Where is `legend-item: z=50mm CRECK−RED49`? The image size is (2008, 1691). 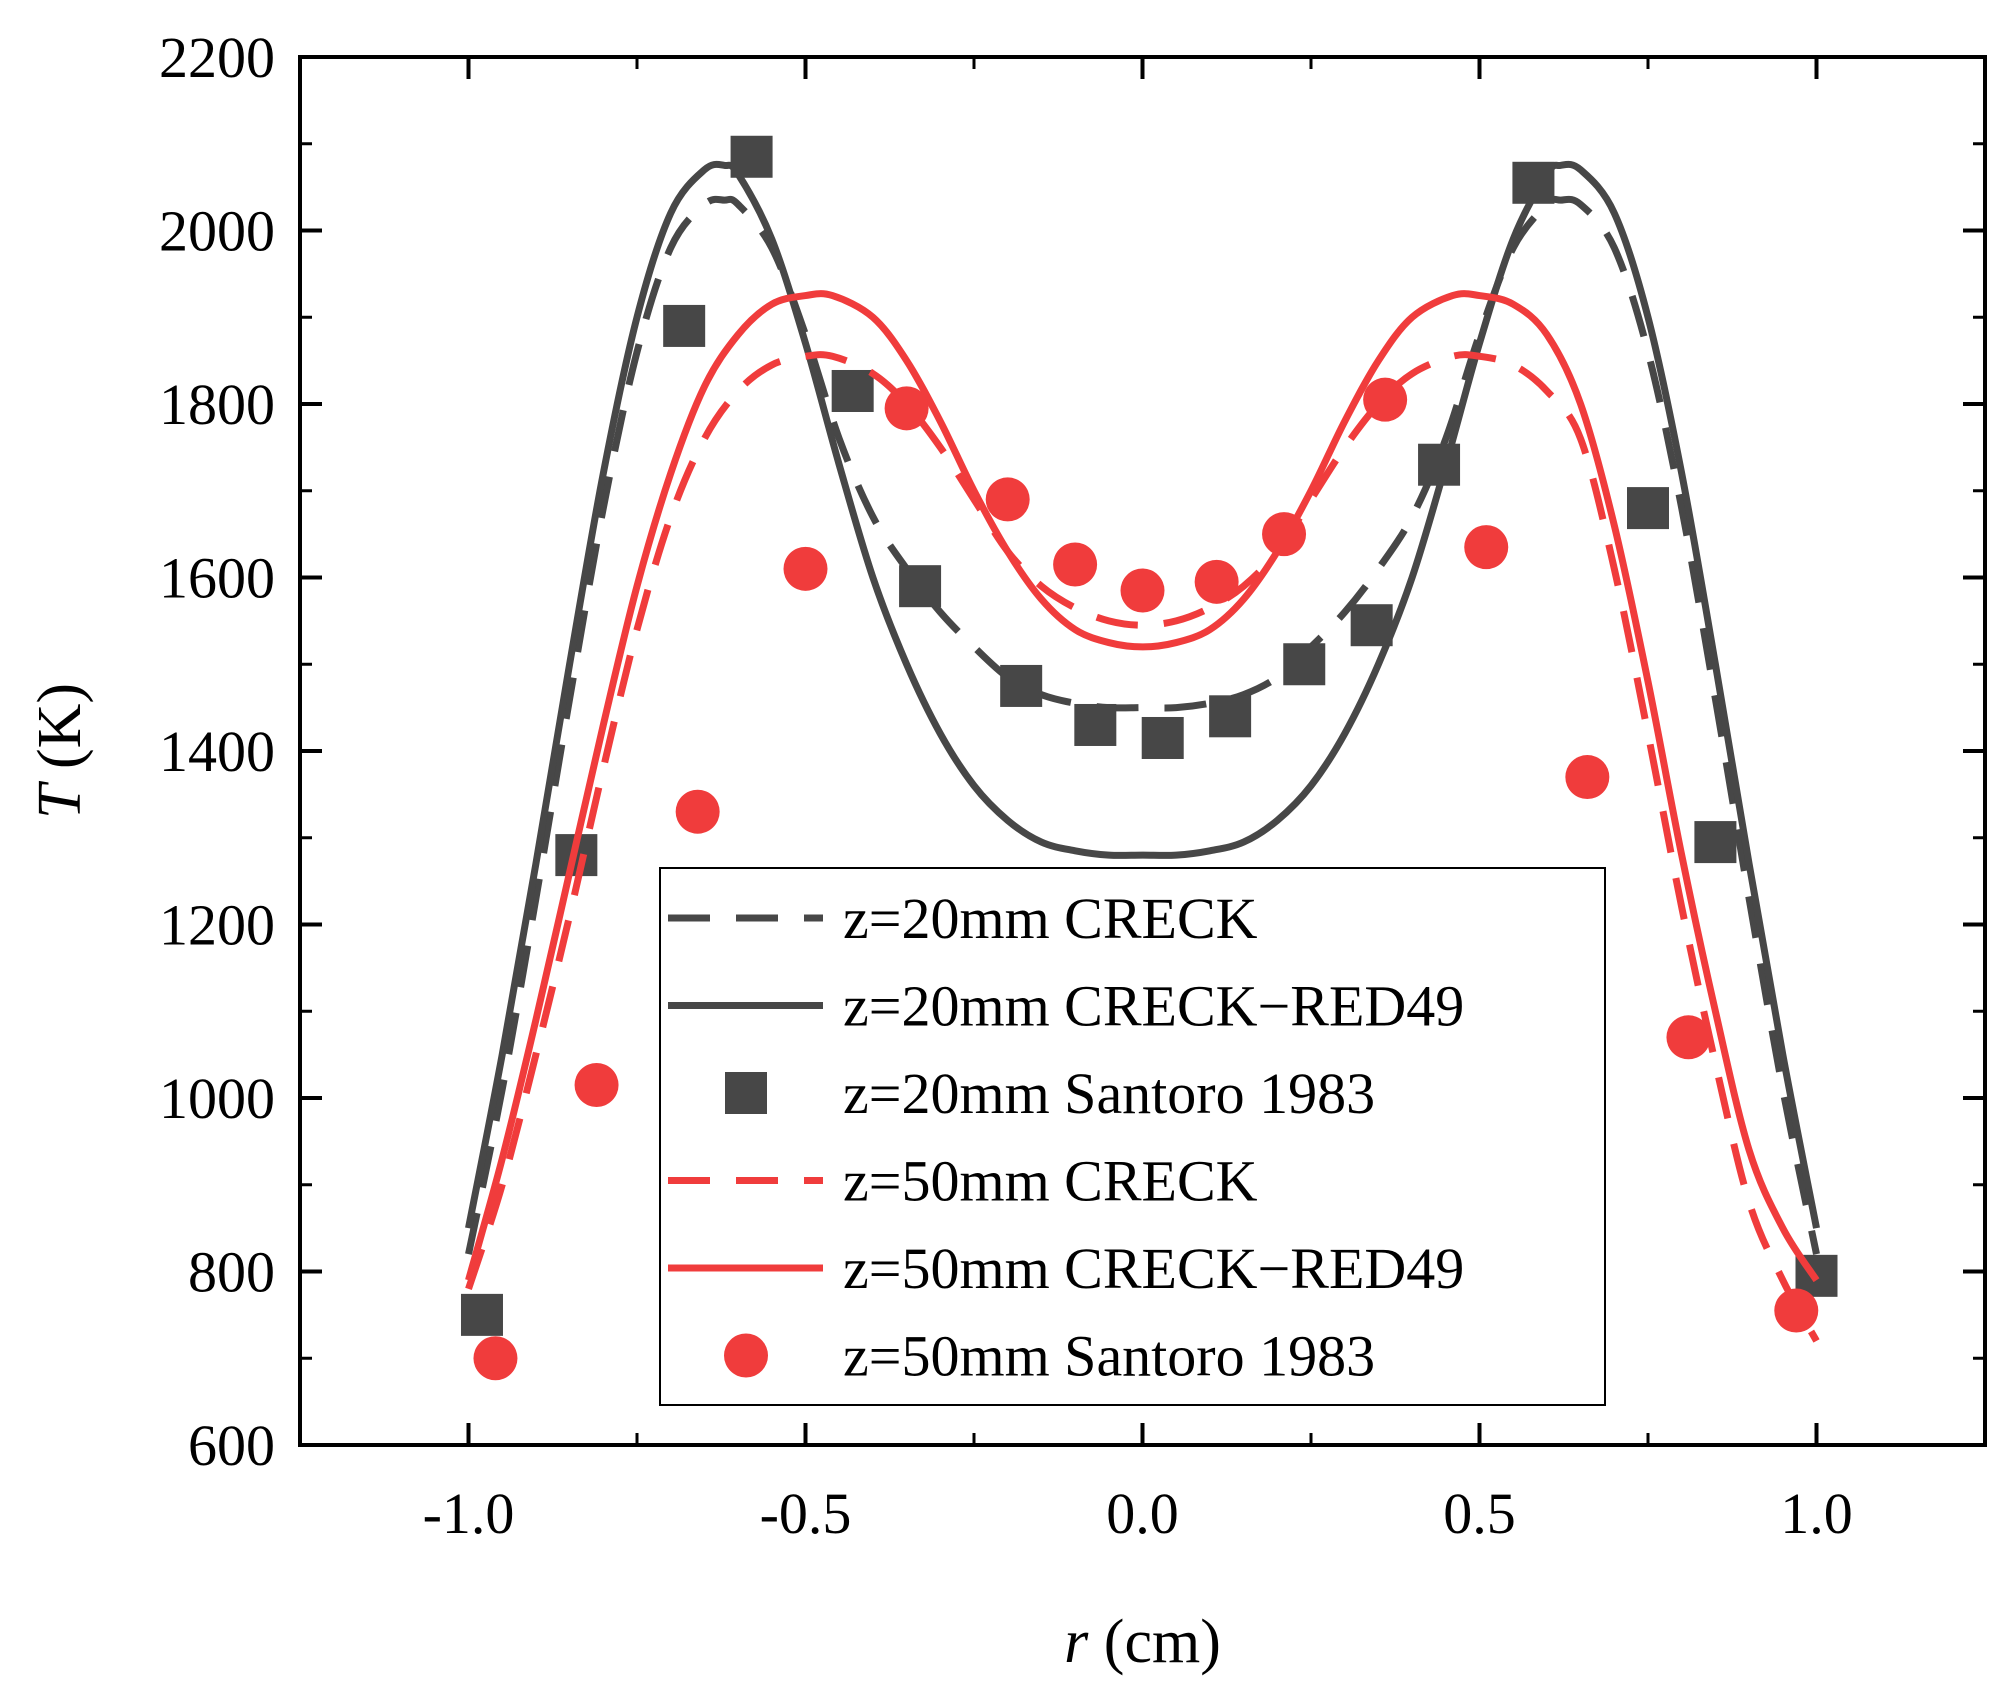
legend-item: z=50mm CRECK−RED49 is located at coordinates (1066, 1268).